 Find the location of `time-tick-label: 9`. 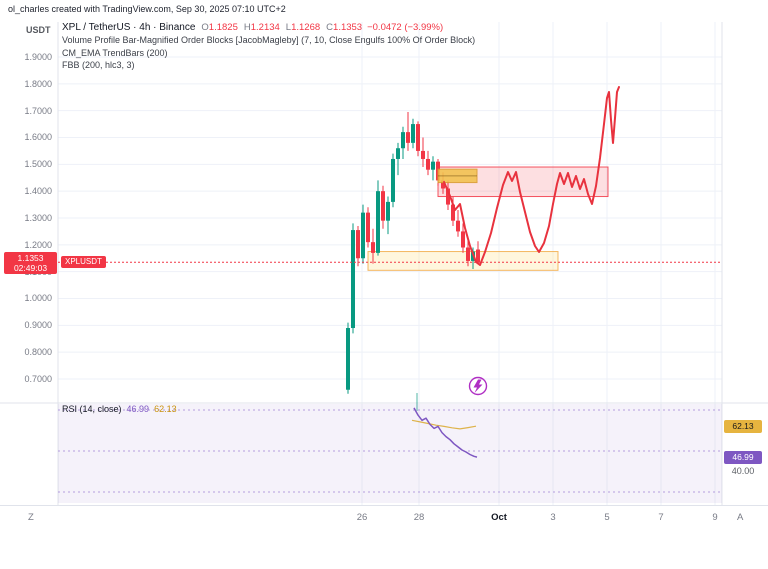

time-tick-label: 9 is located at coordinates (715, 517).